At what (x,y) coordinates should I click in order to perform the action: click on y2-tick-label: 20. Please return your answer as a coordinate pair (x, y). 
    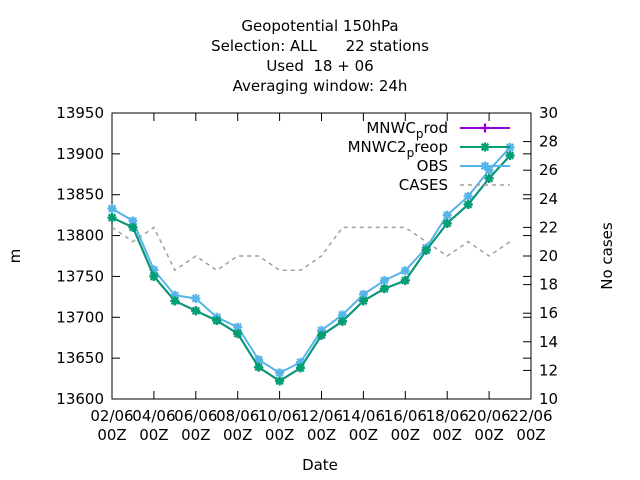
    Looking at the image, I should click on (548, 256).